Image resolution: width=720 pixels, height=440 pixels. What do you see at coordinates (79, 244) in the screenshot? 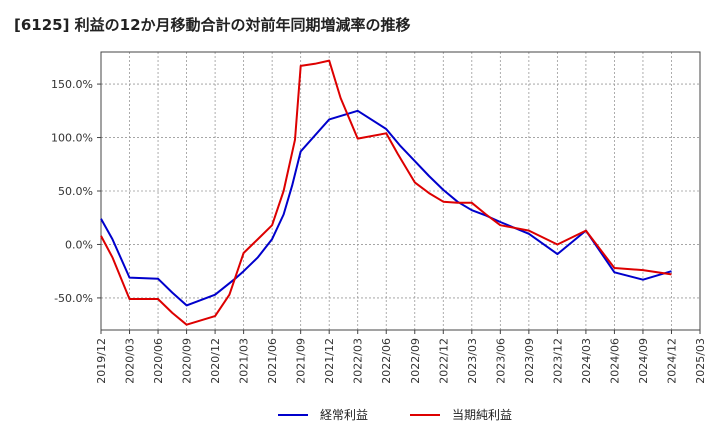
I see `y-tick-label: 0.0%` at bounding box center [79, 244].